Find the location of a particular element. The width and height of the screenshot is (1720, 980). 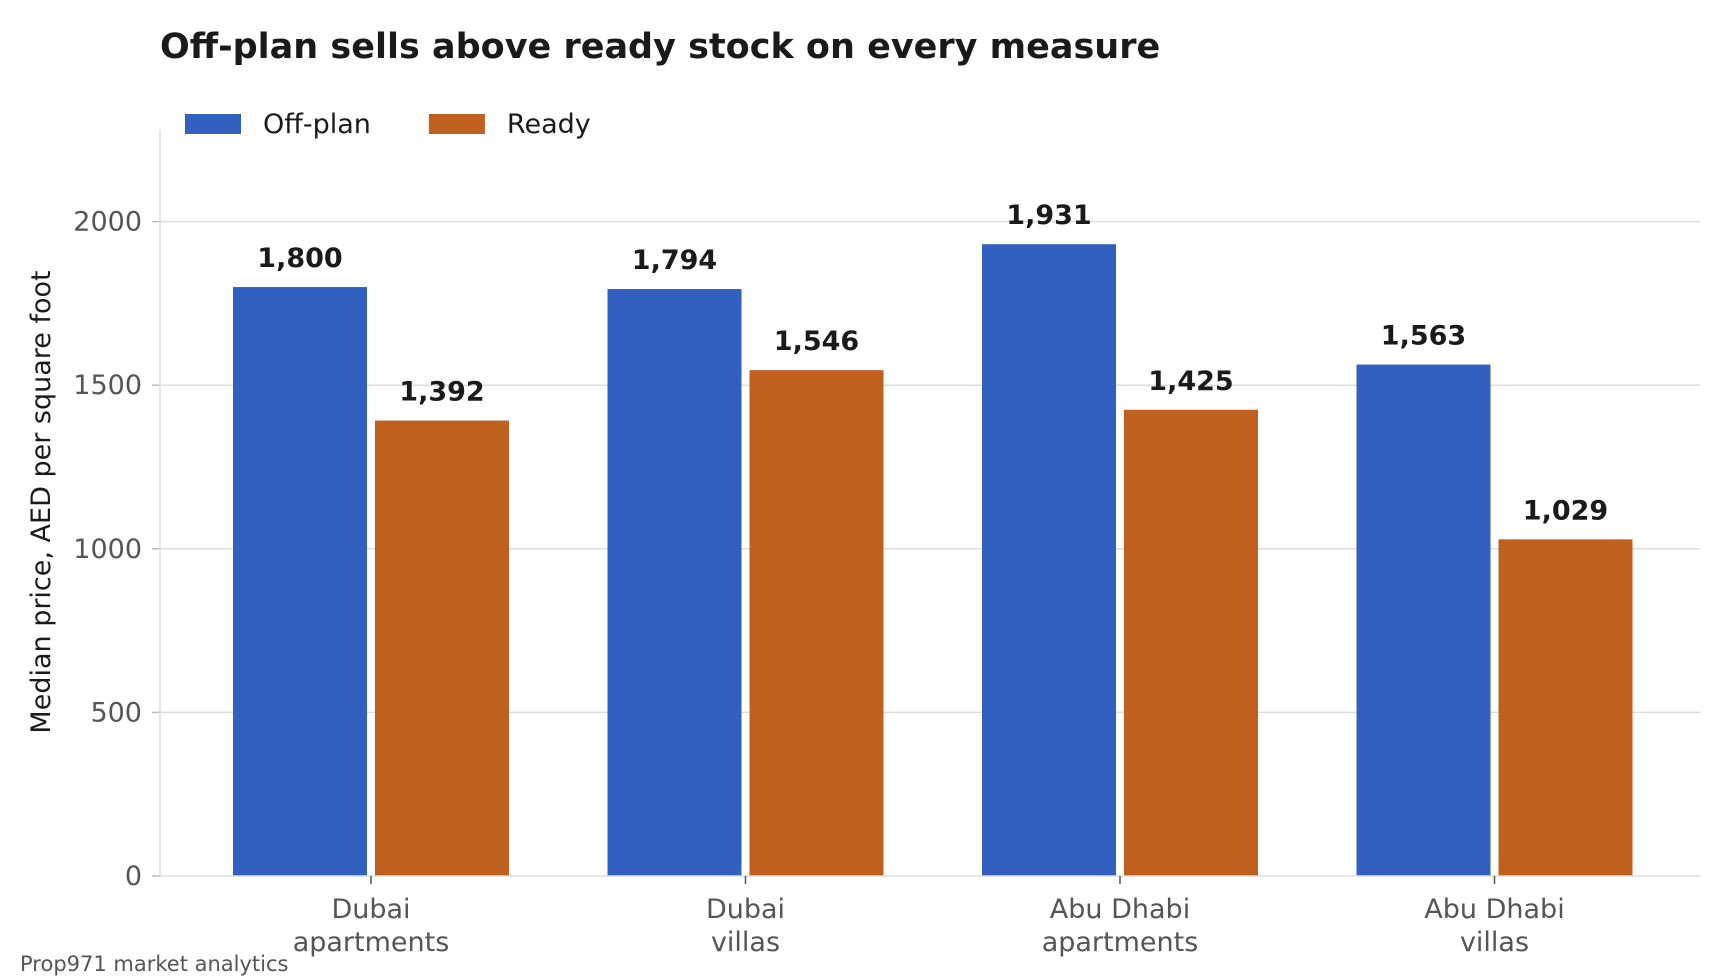

y-axis: 0 500 1000 1500 2000 is located at coordinates (117, 511).